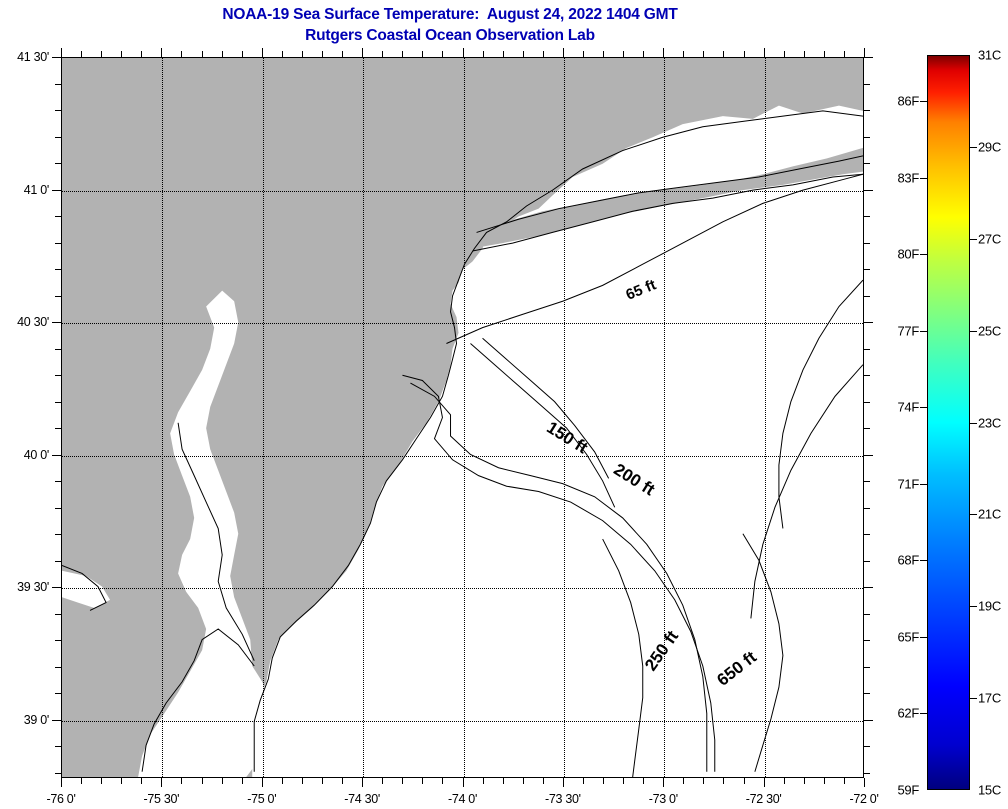 Image resolution: width=1008 pixels, height=809 pixels. What do you see at coordinates (908, 790) in the screenshot?
I see `colorbar-label-fahrenheit: 59F` at bounding box center [908, 790].